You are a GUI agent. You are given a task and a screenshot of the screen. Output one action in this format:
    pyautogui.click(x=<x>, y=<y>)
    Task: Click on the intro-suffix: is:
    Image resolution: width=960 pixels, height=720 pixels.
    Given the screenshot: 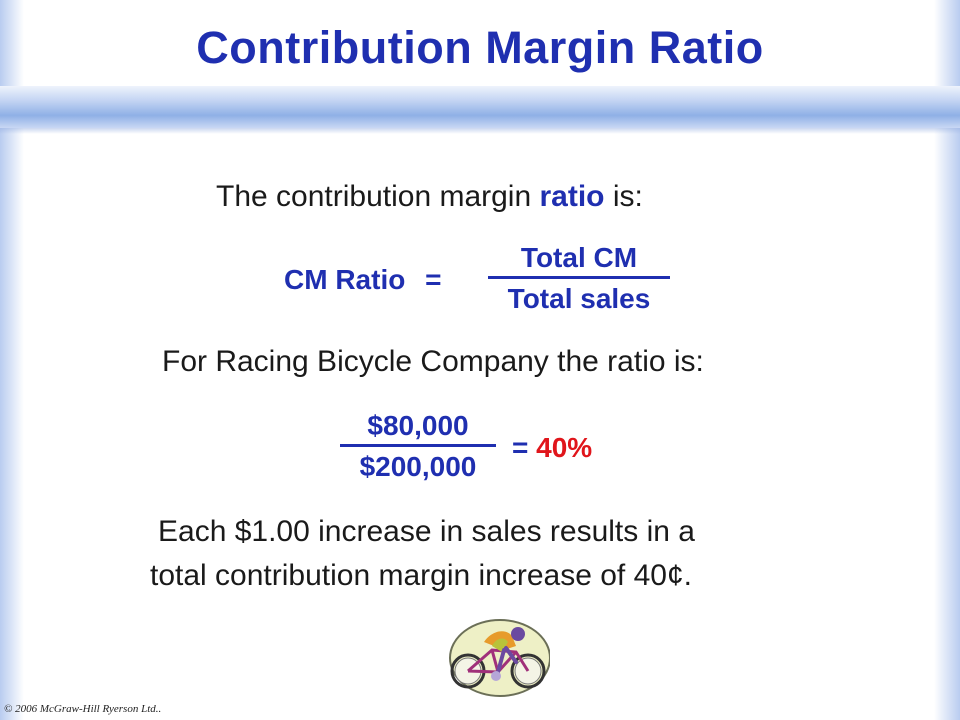 What is the action you would take?
    pyautogui.click(x=623, y=196)
    